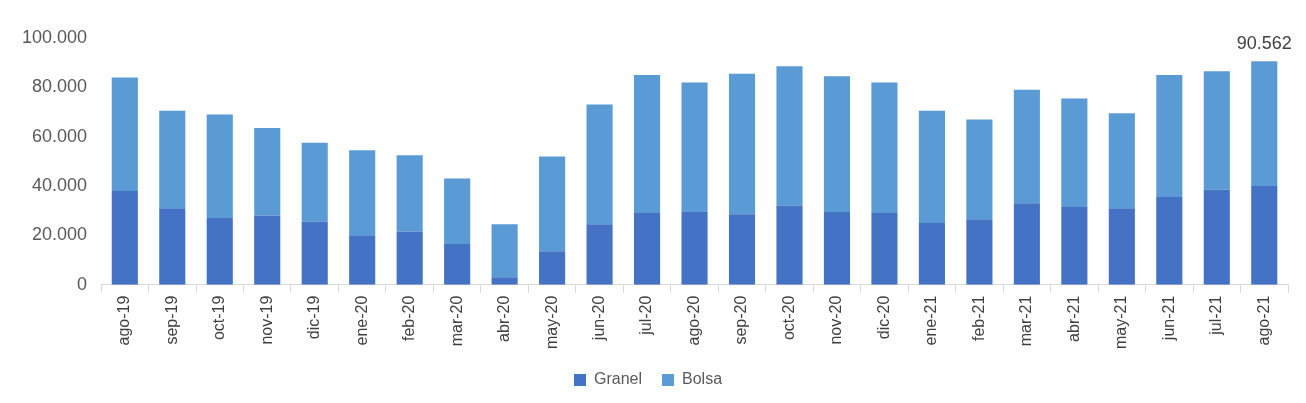 The height and width of the screenshot is (403, 1306). I want to click on x-tick-label: may-21, so click(1121, 322).